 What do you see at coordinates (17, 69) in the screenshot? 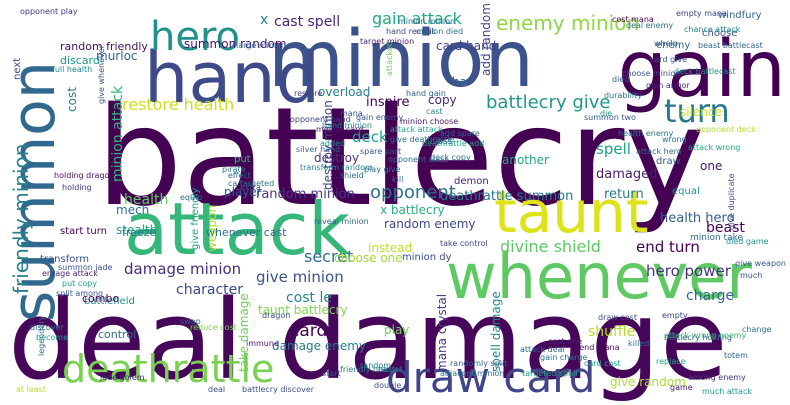
I see `cloud-word: next` at bounding box center [17, 69].